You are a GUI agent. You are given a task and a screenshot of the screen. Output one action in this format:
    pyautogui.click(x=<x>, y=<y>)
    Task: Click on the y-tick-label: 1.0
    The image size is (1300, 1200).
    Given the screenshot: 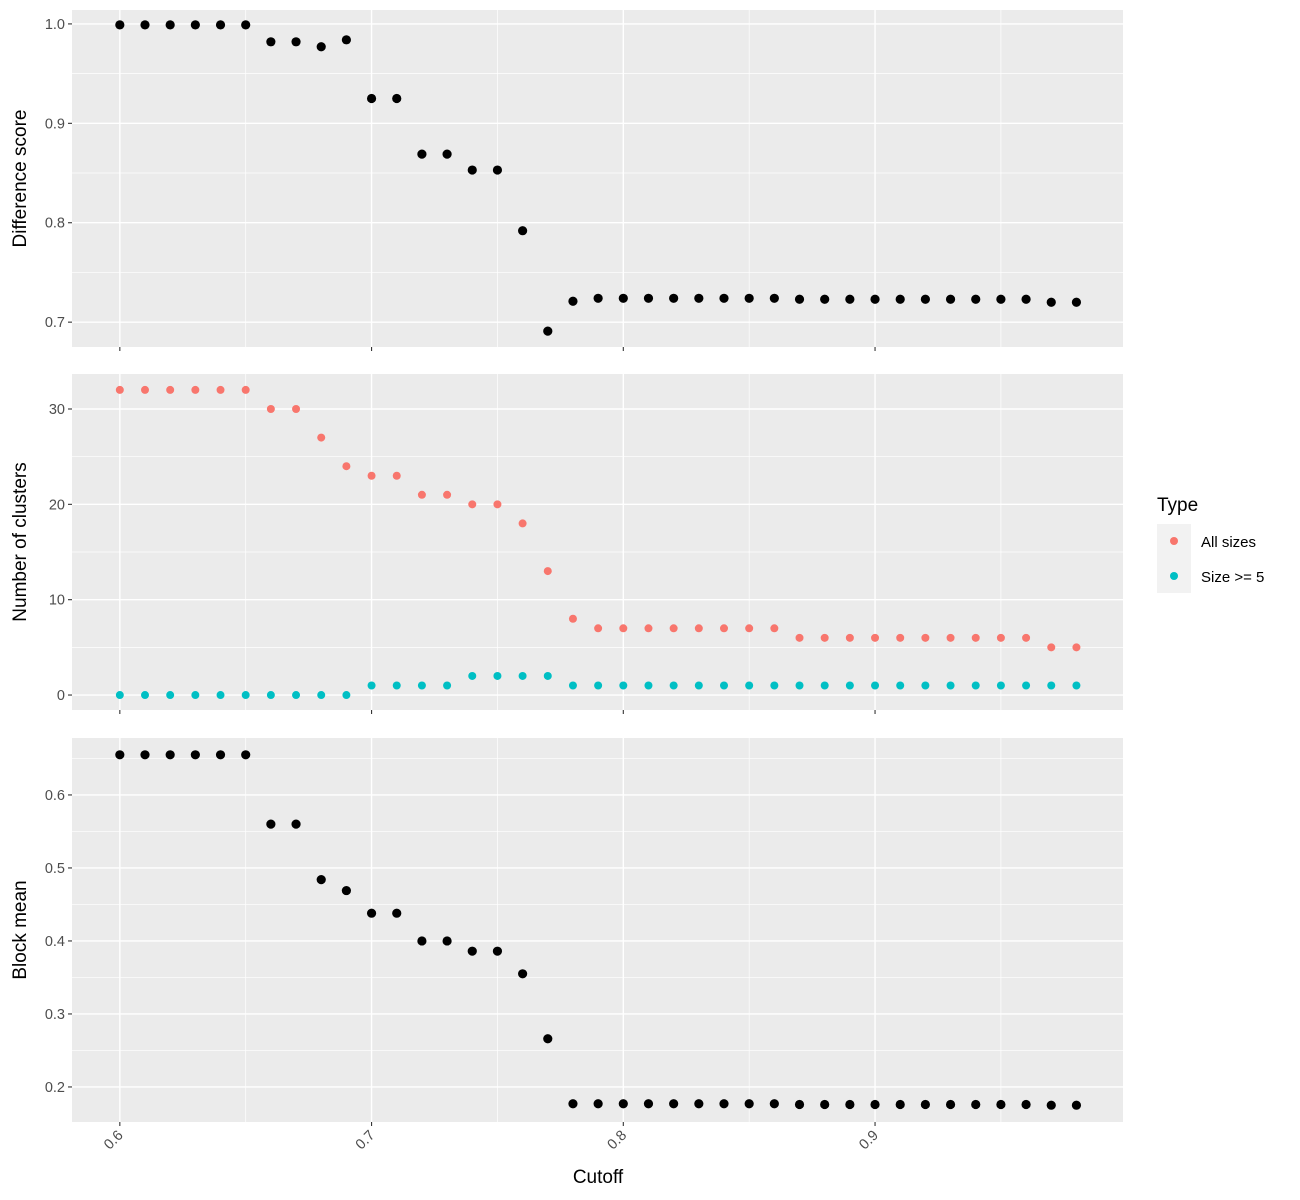 What is the action you would take?
    pyautogui.click(x=55, y=25)
    